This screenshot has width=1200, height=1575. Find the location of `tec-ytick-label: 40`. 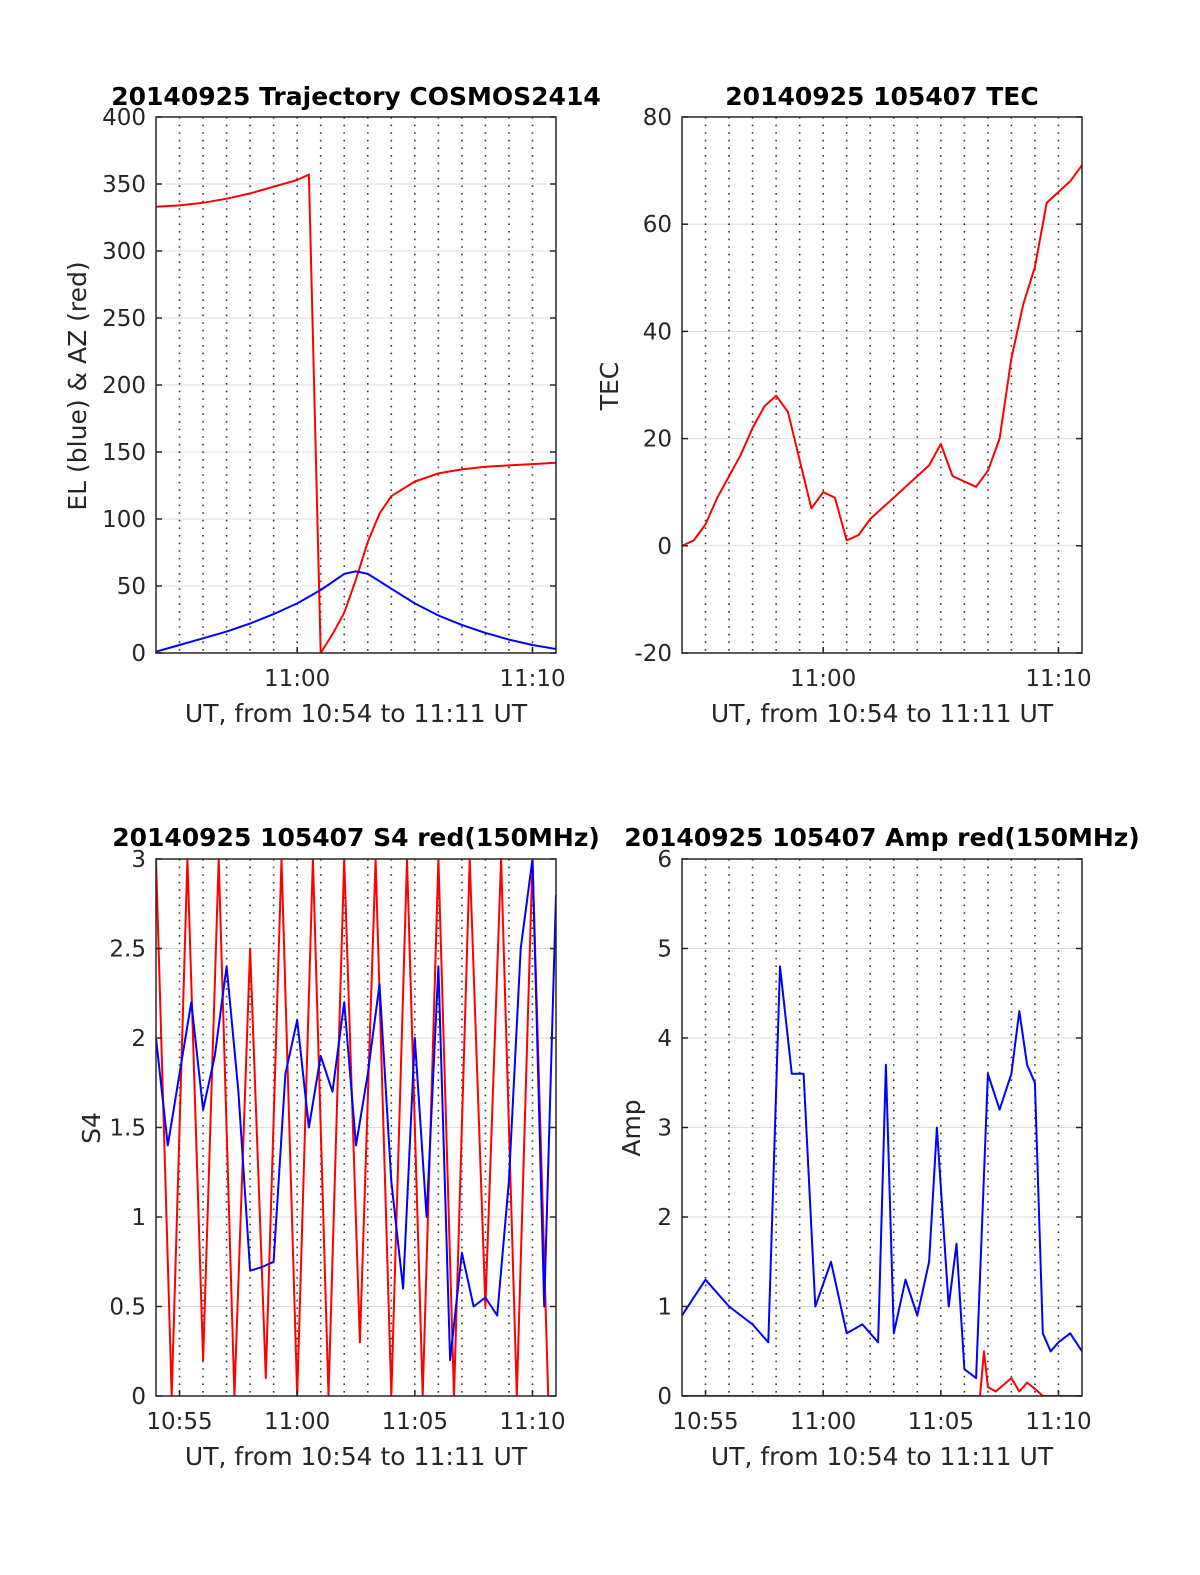

tec-ytick-label: 40 is located at coordinates (657, 332).